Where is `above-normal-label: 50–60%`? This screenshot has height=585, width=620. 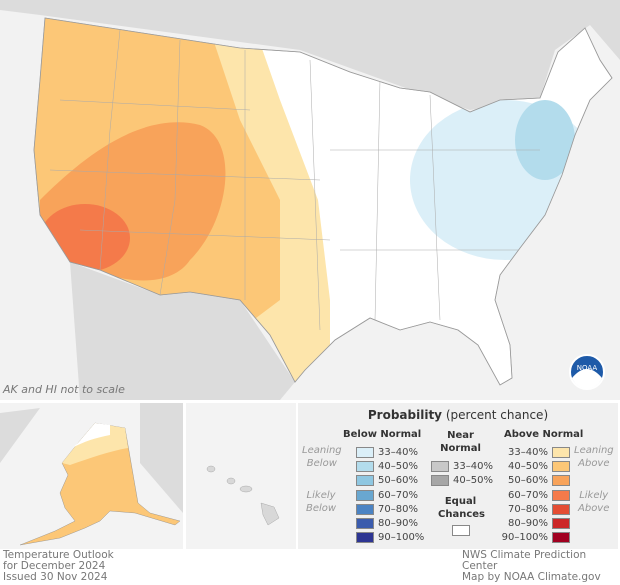
above-normal-label: 50–60% is located at coordinates (528, 481).